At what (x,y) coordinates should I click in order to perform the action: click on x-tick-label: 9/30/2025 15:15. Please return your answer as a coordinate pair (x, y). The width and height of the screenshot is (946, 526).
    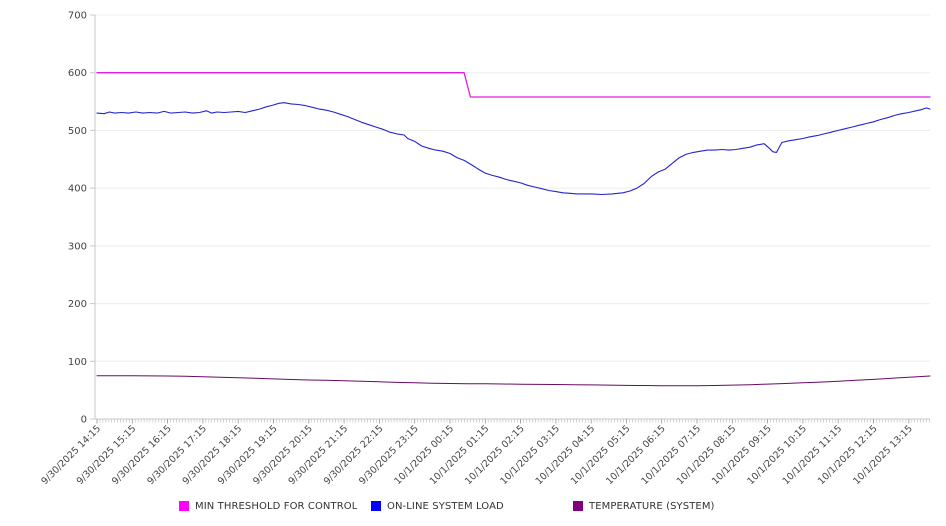
    Looking at the image, I should click on (107, 455).